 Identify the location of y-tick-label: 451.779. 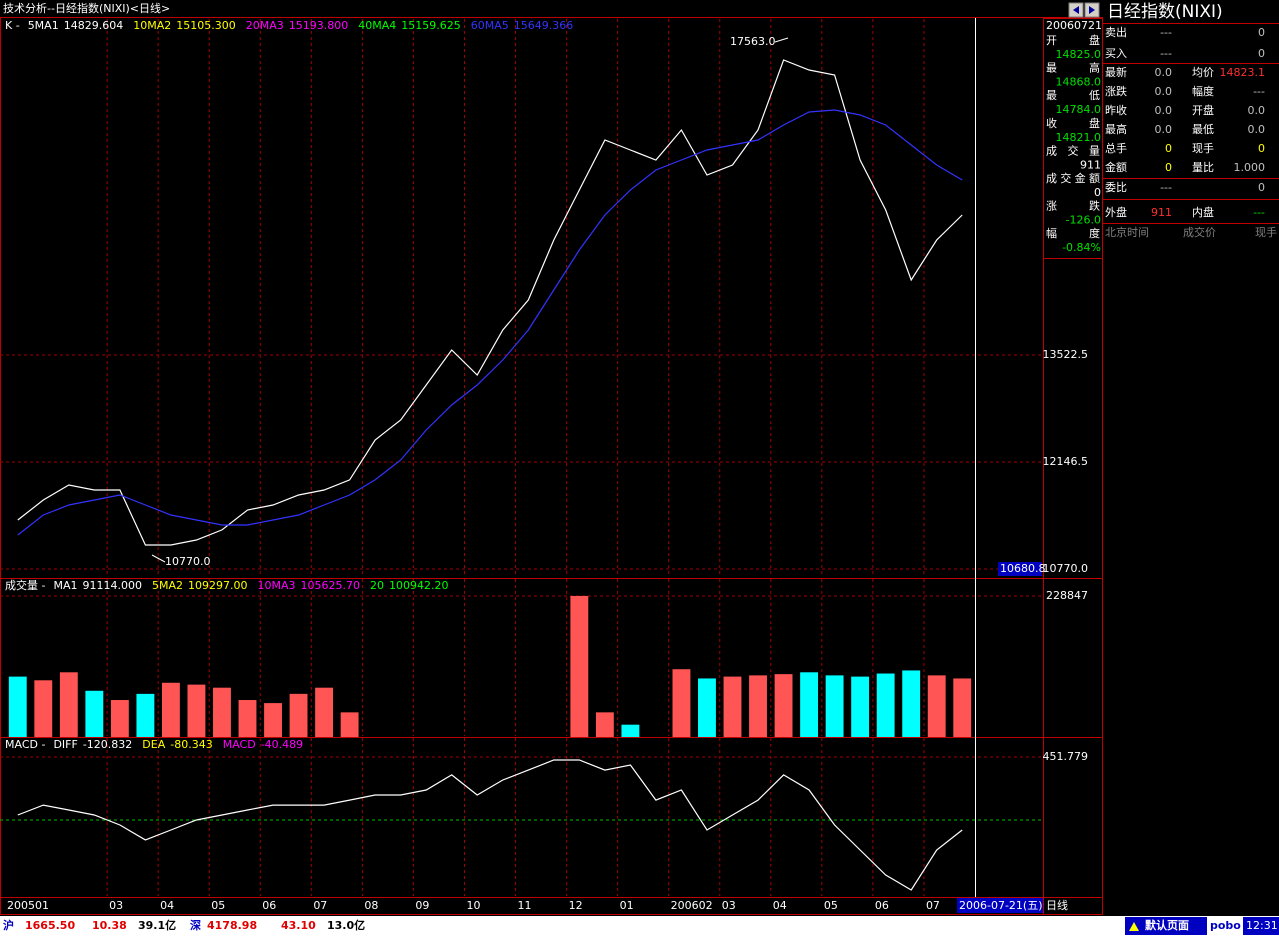
(1066, 756).